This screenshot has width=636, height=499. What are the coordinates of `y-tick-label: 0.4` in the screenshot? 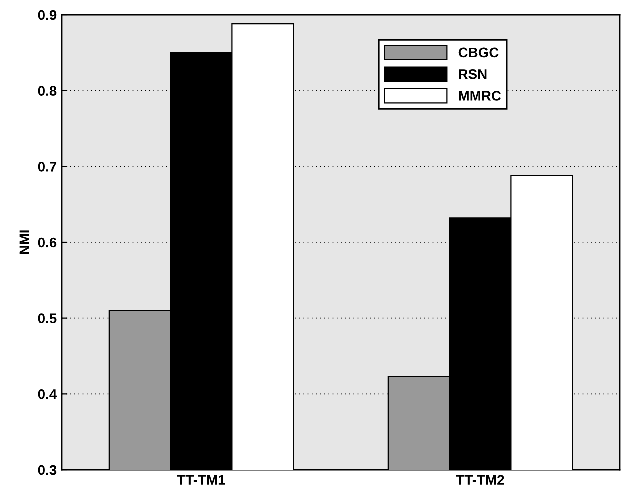 It's located at (48, 395).